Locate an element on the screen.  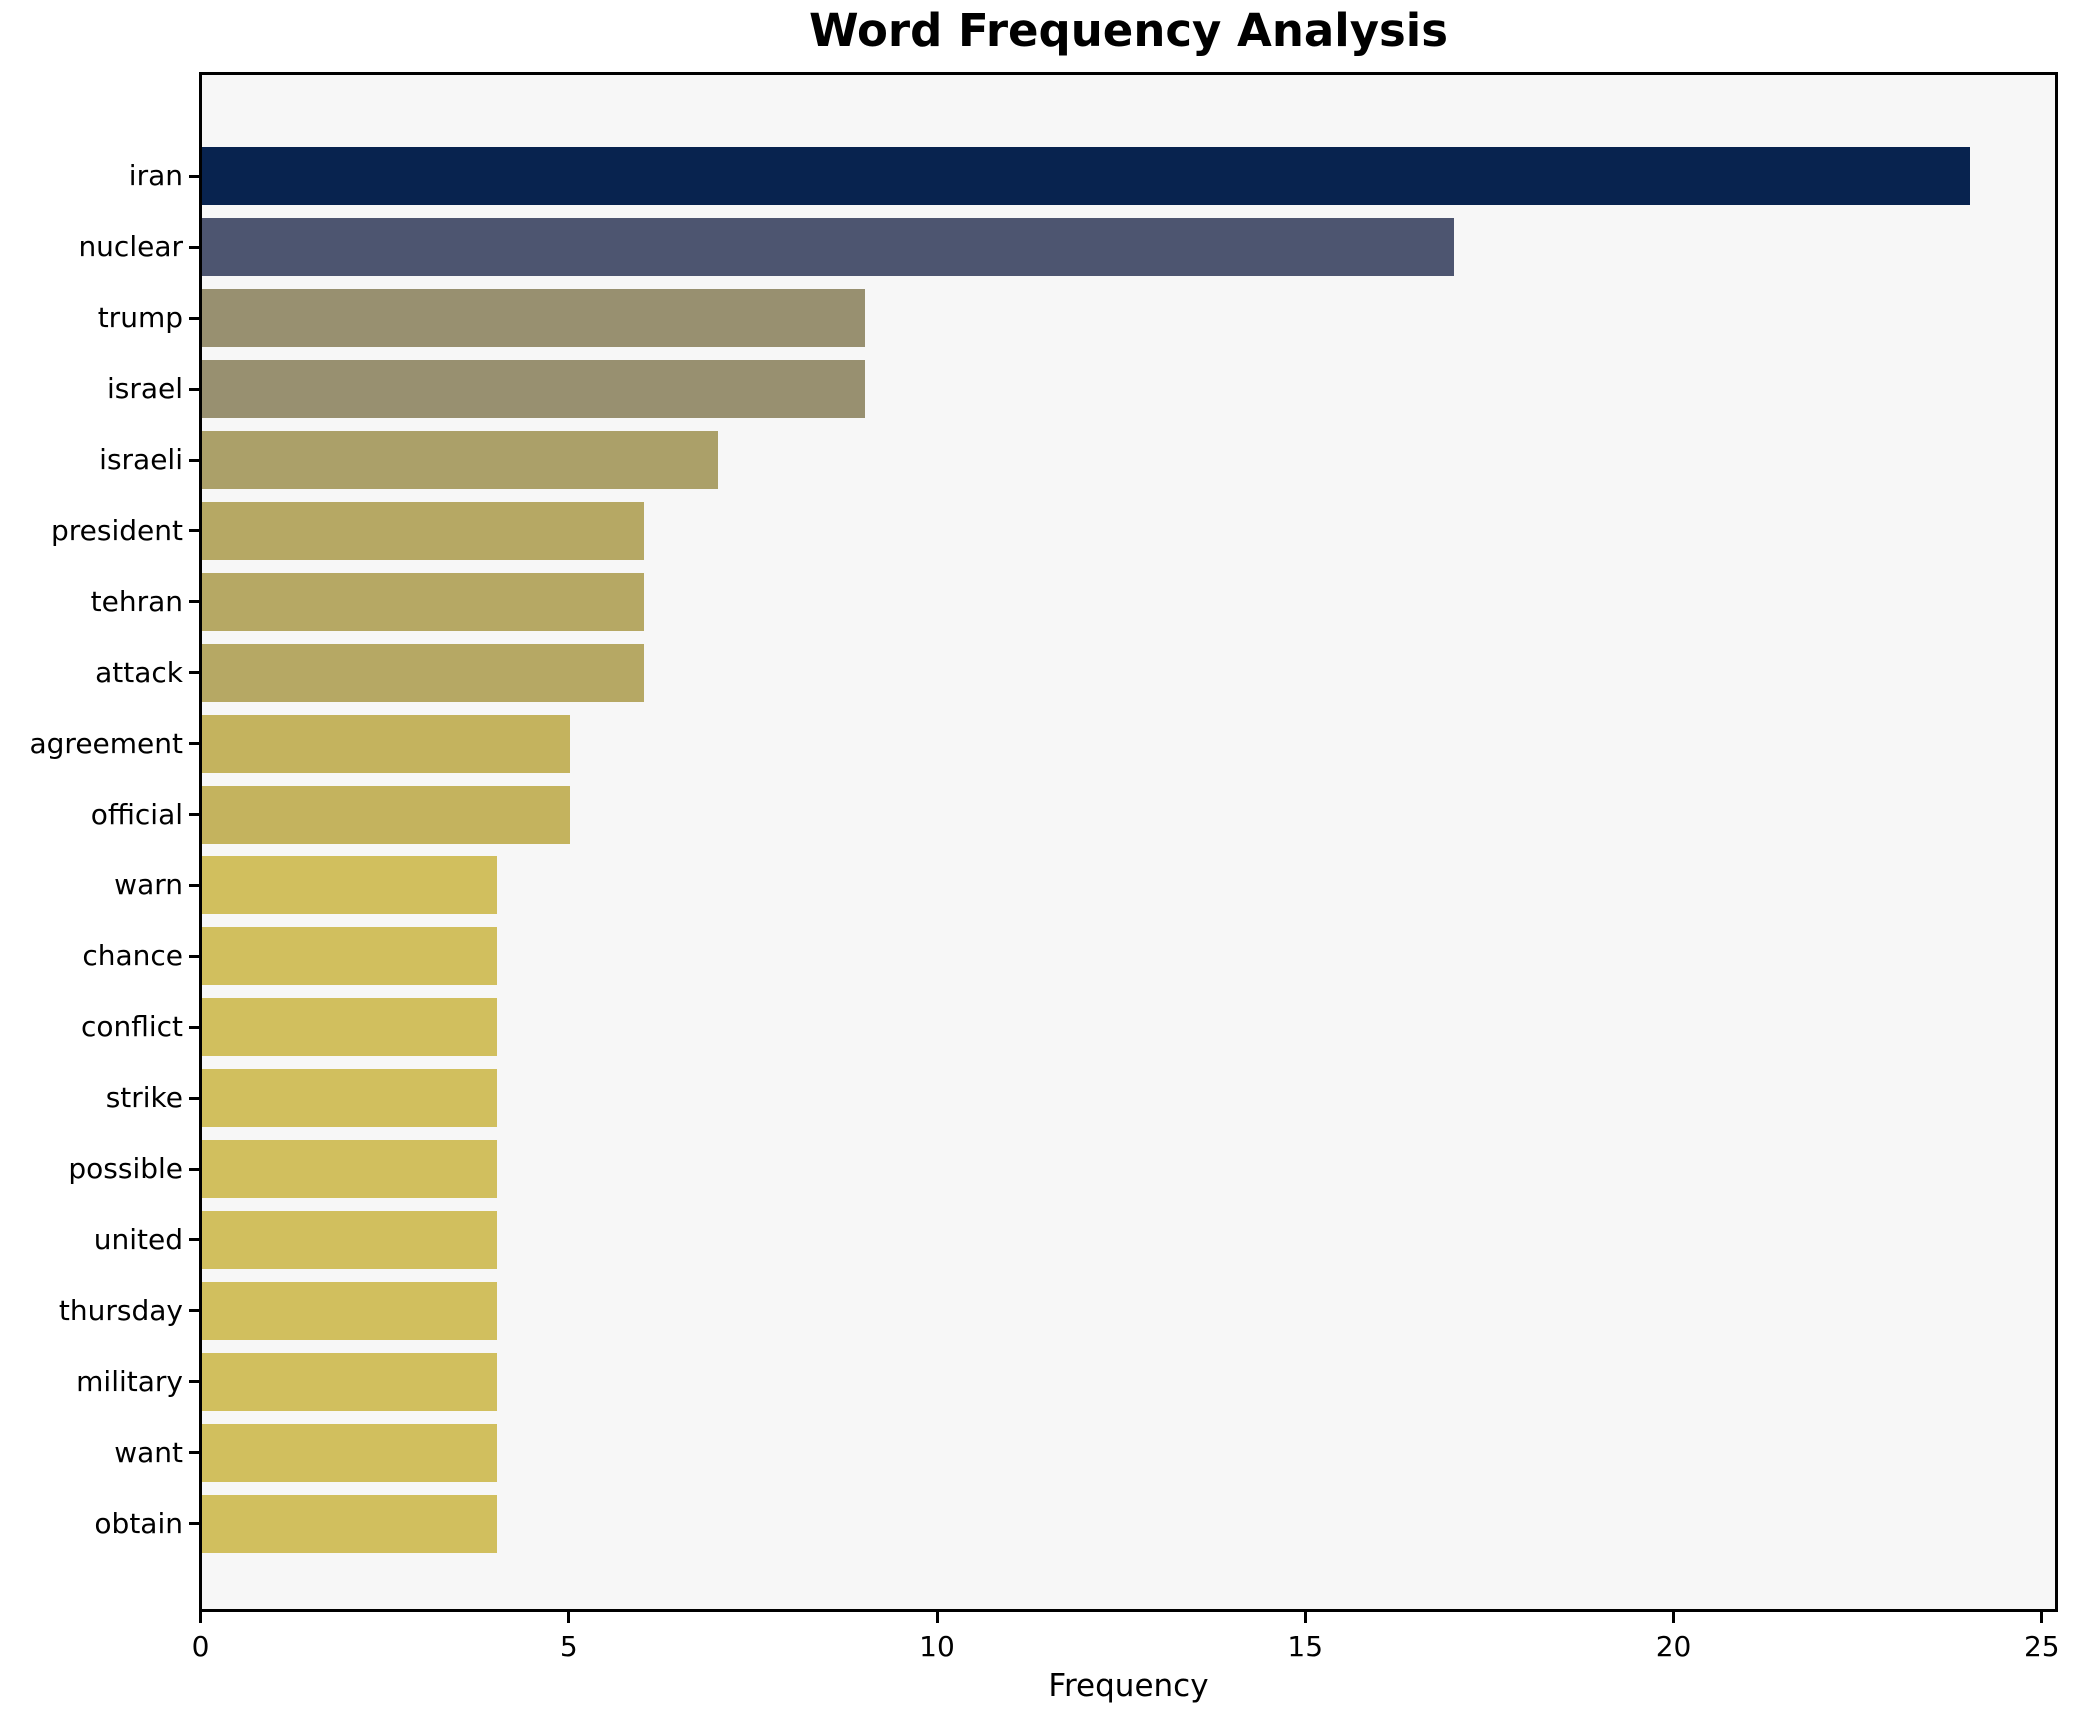
y-tick-label-conflict: conflict is located at coordinates (131, 1027).